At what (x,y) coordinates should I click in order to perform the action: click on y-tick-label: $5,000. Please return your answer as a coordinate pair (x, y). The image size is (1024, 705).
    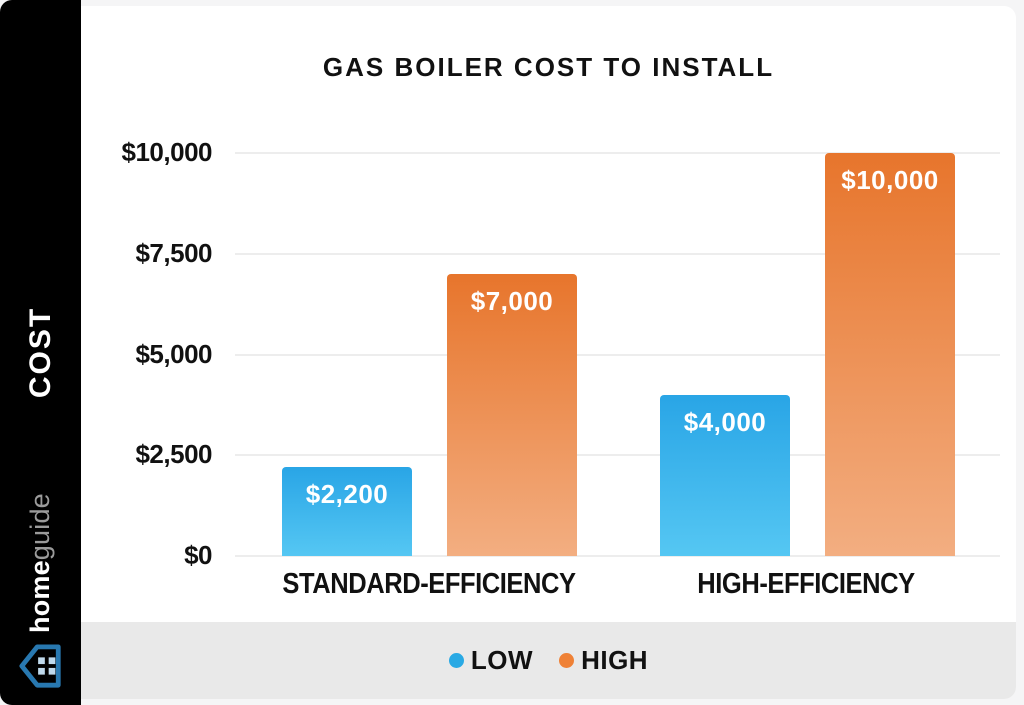
    Looking at the image, I should click on (173, 353).